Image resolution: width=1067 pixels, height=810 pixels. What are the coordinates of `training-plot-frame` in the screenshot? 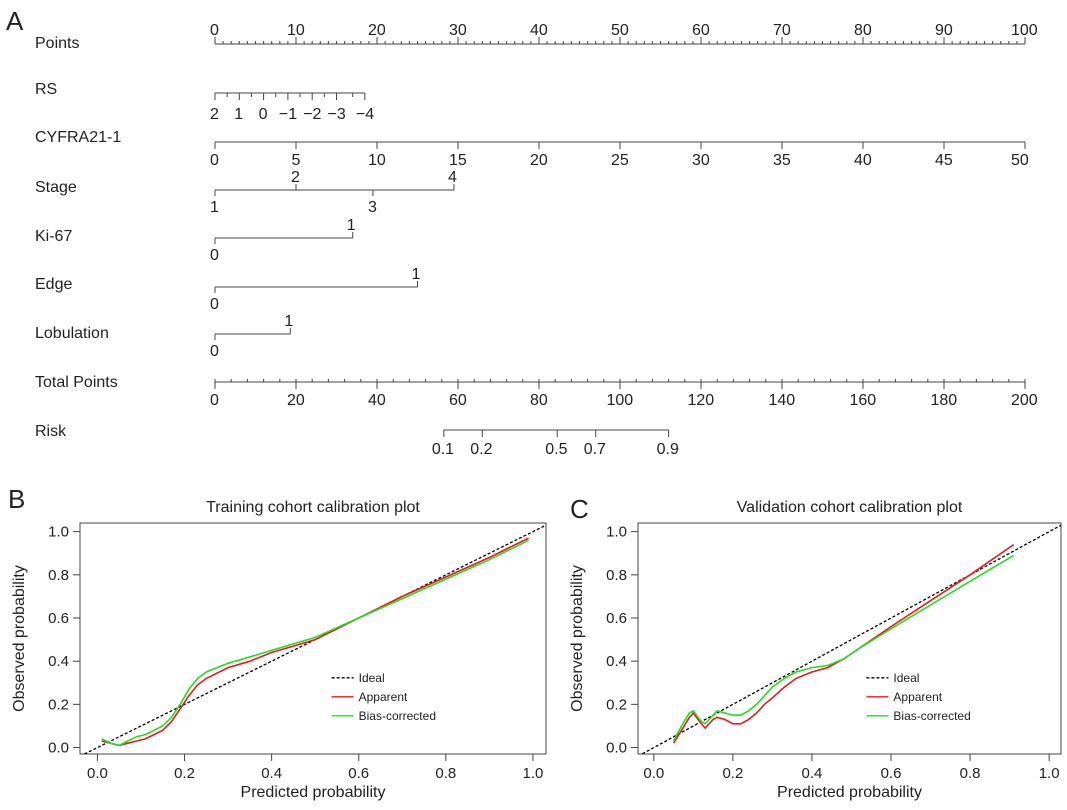 It's located at (313, 638).